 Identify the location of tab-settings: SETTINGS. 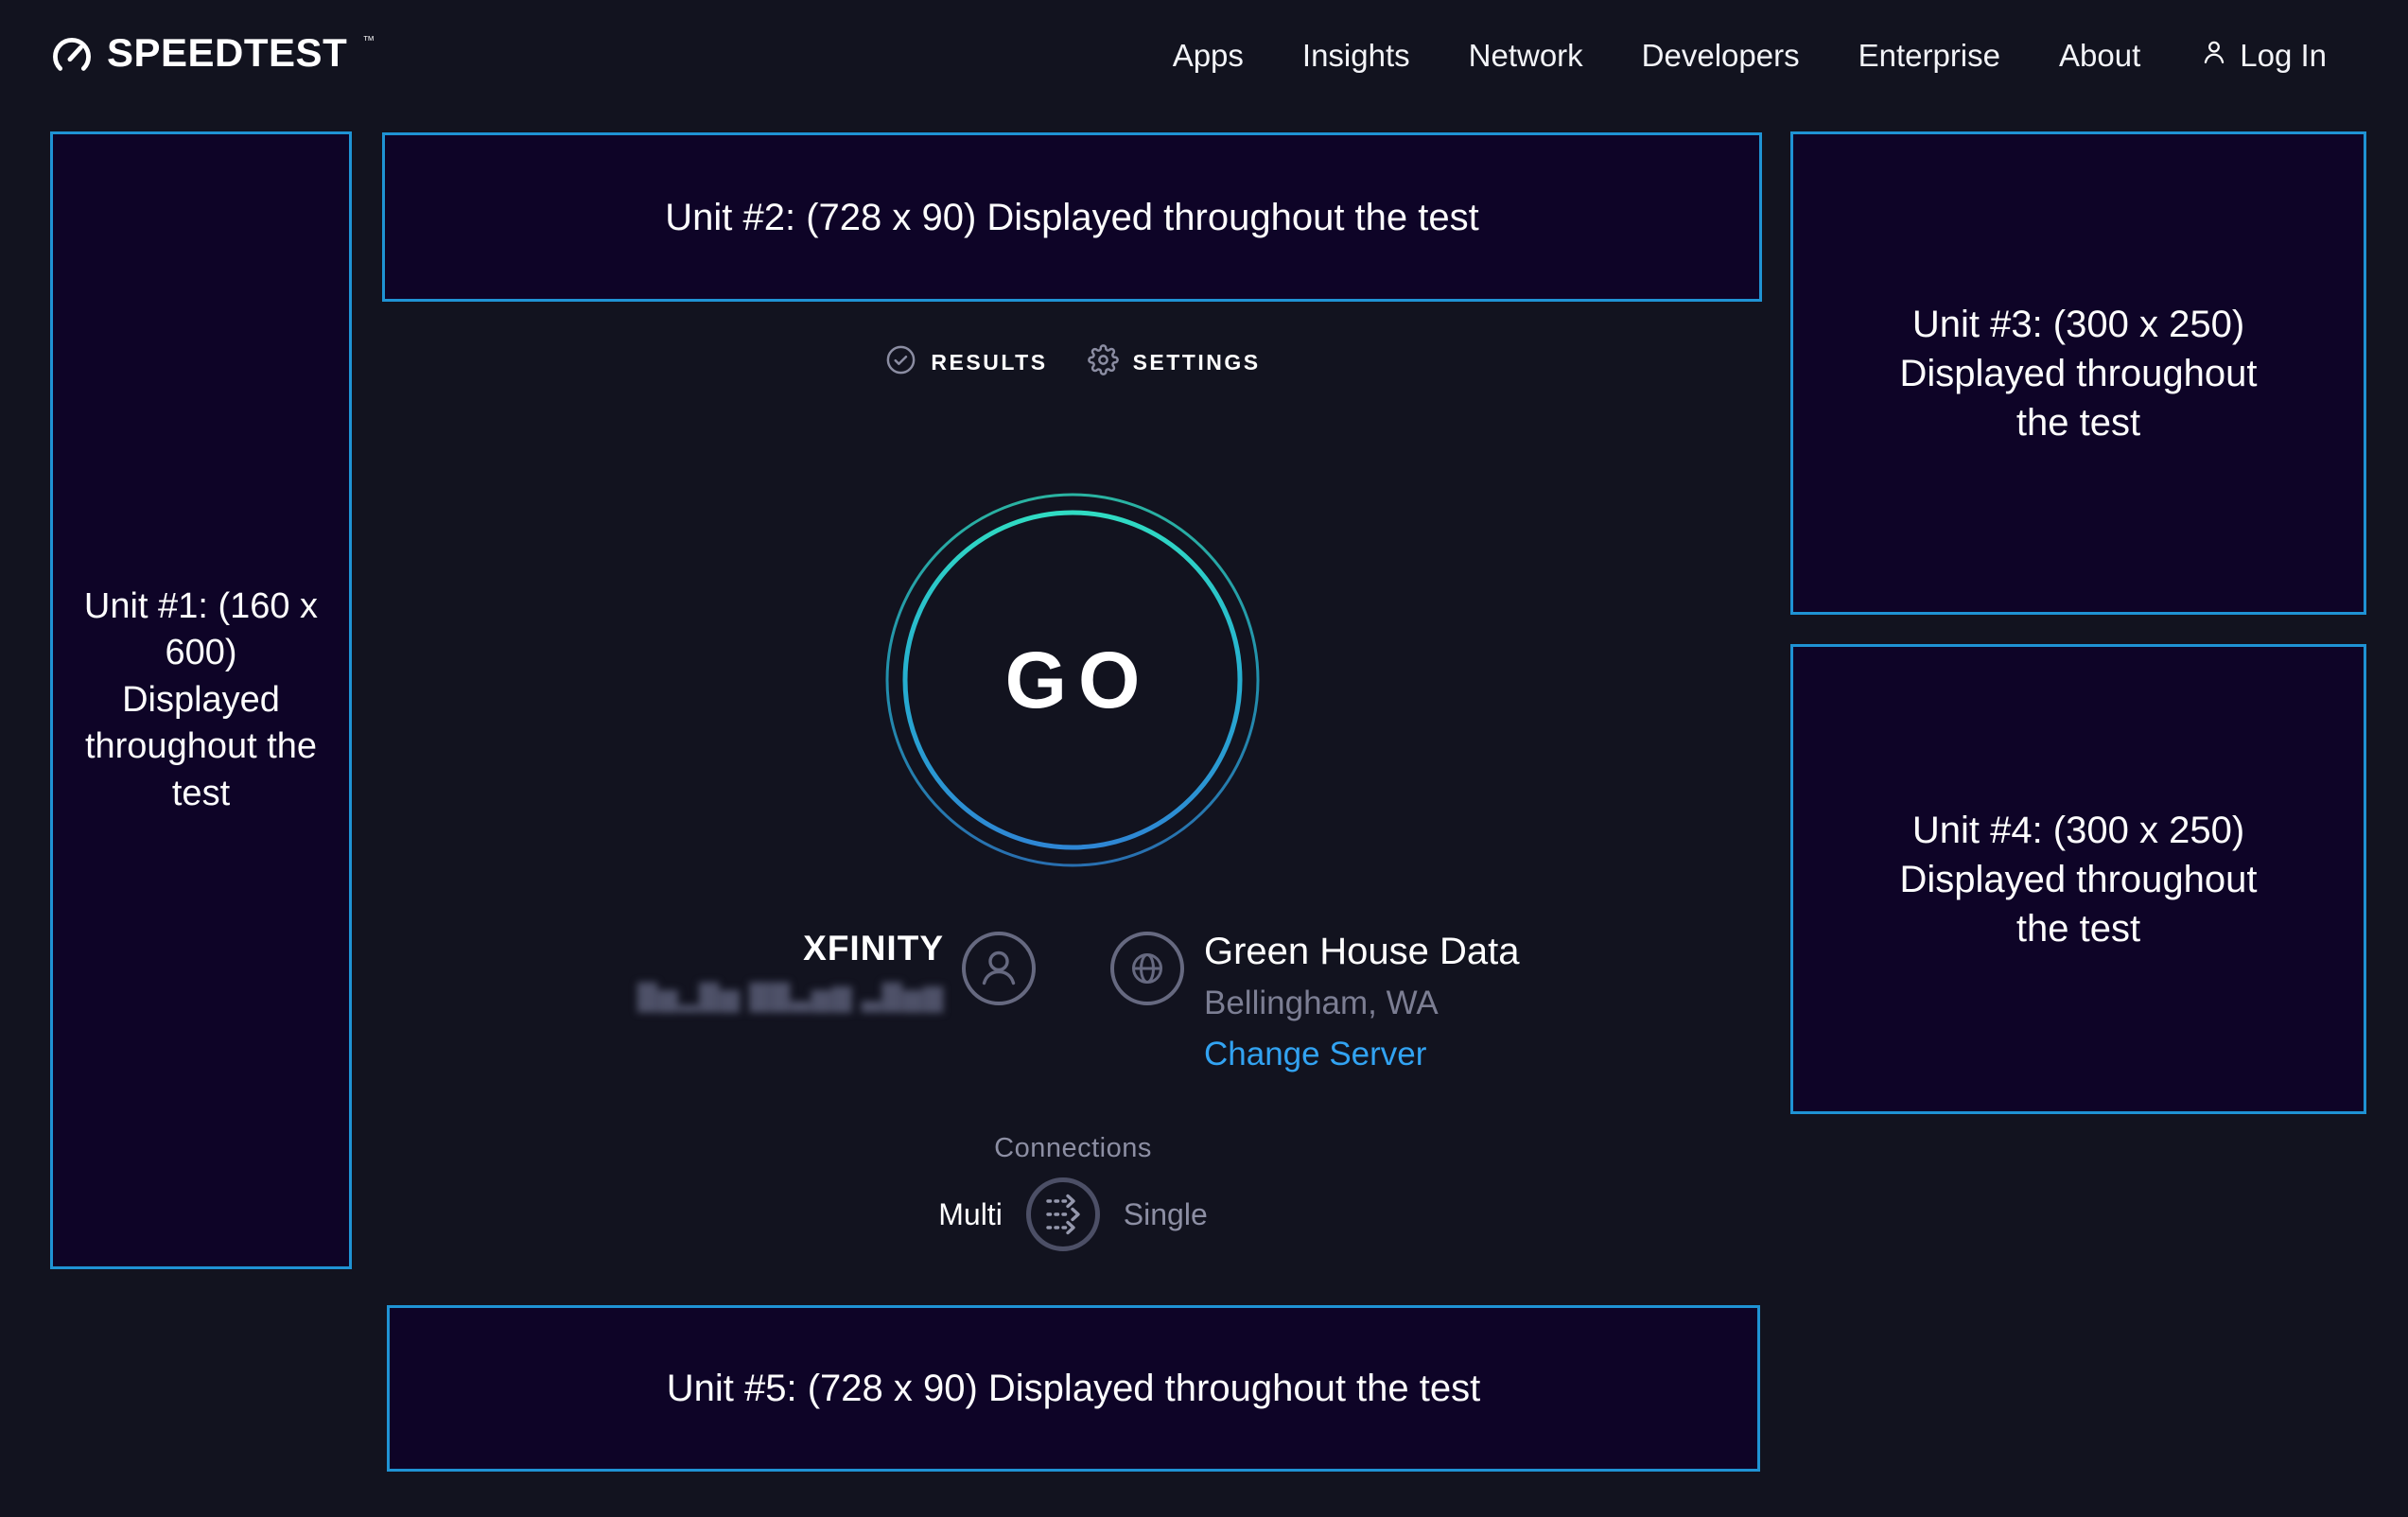
(1174, 362).